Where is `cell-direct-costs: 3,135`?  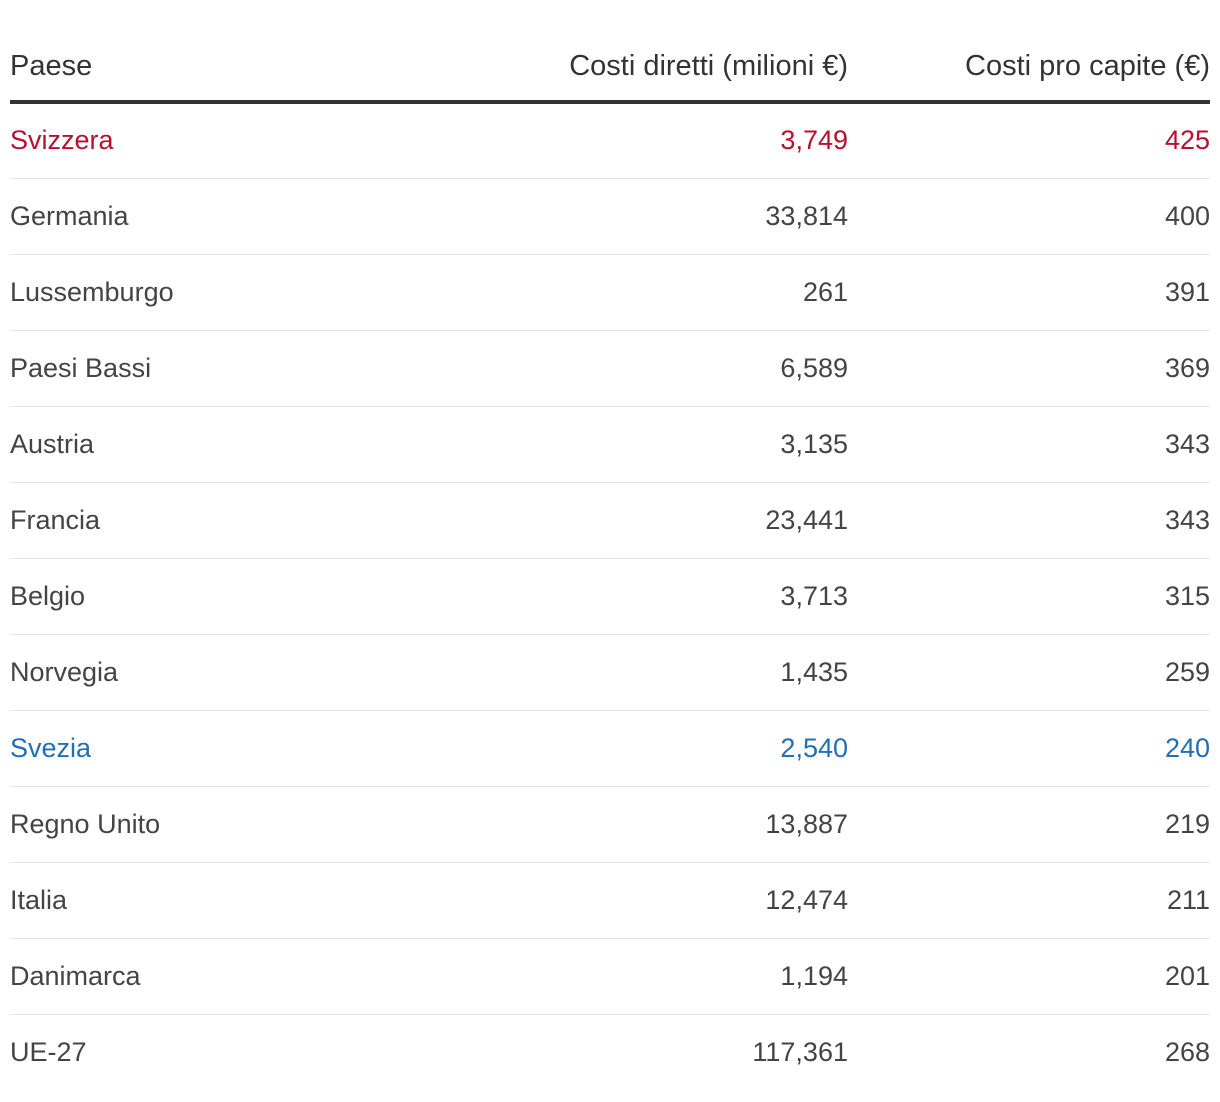
cell-direct-costs: 3,135 is located at coordinates (654, 444).